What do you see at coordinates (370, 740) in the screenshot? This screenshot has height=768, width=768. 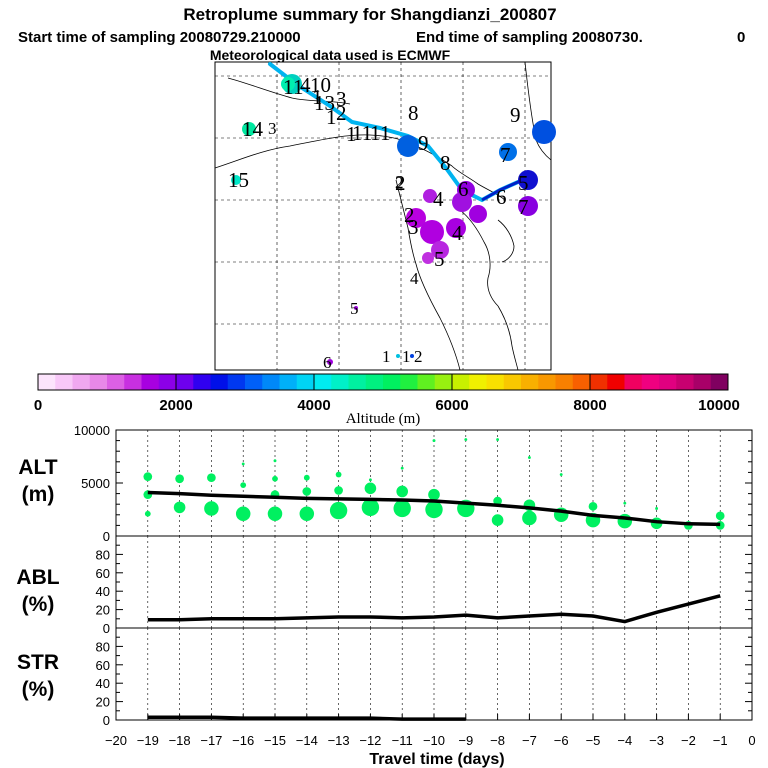 I see `x-tick-label: −12` at bounding box center [370, 740].